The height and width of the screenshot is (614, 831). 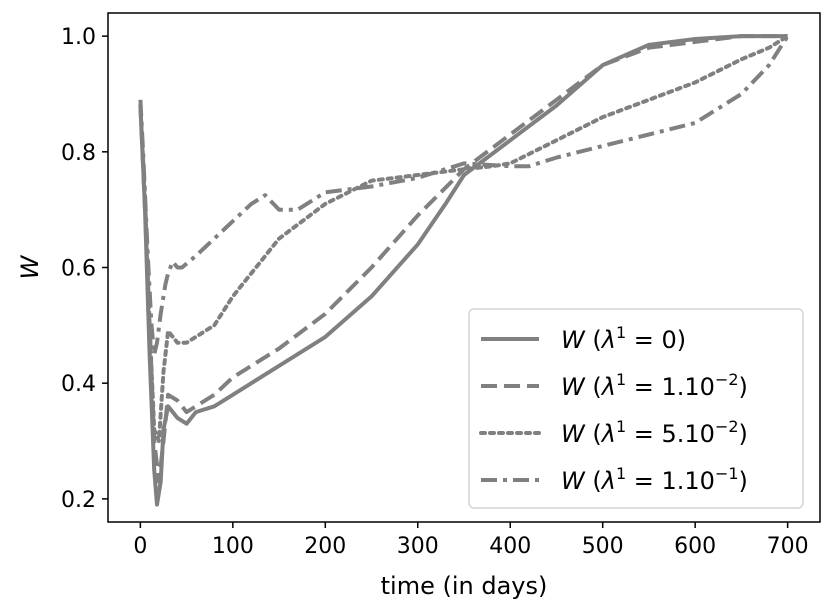 I want to click on x-tick-label: 400, so click(x=510, y=546).